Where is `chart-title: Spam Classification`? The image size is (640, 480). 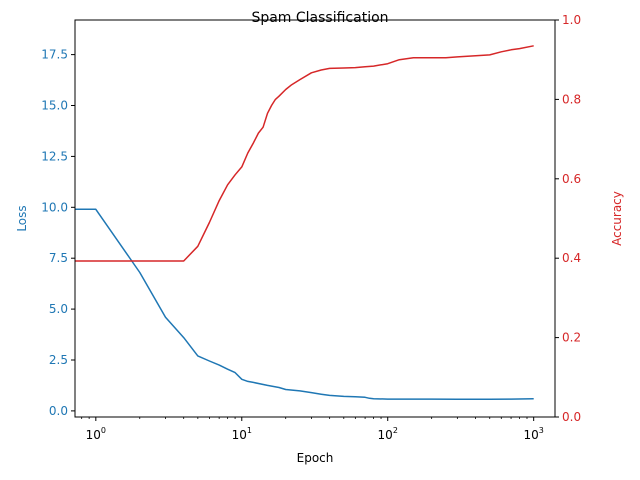 chart-title: Spam Classification is located at coordinates (319, 18).